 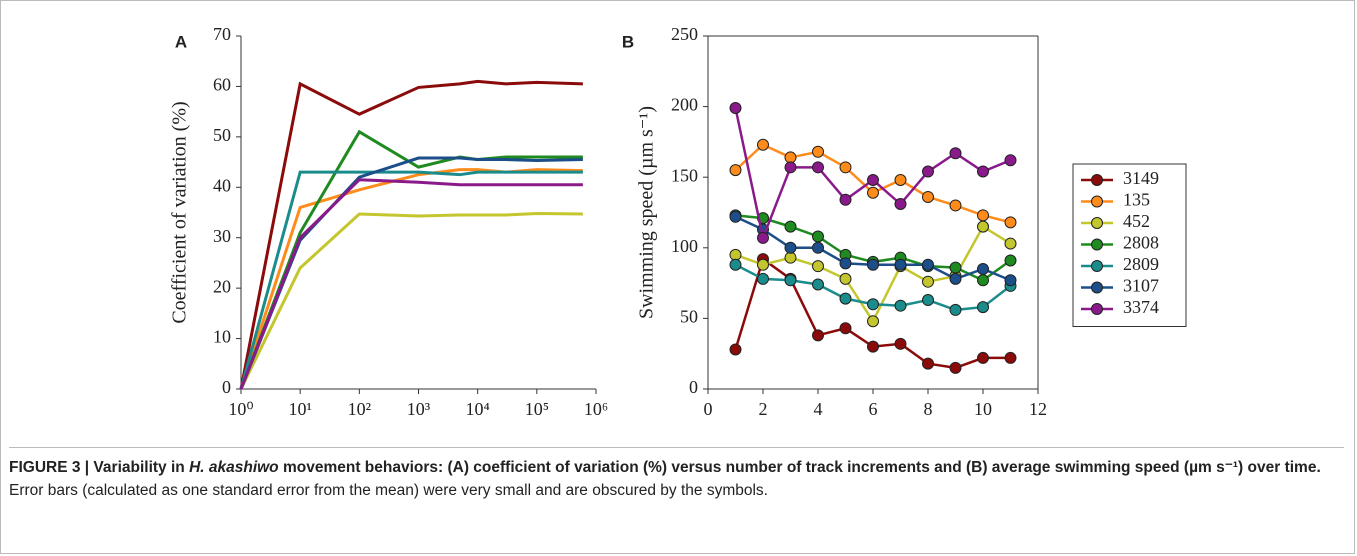 I want to click on x-axis-label: No. of track increments, so click(x=418, y=440).